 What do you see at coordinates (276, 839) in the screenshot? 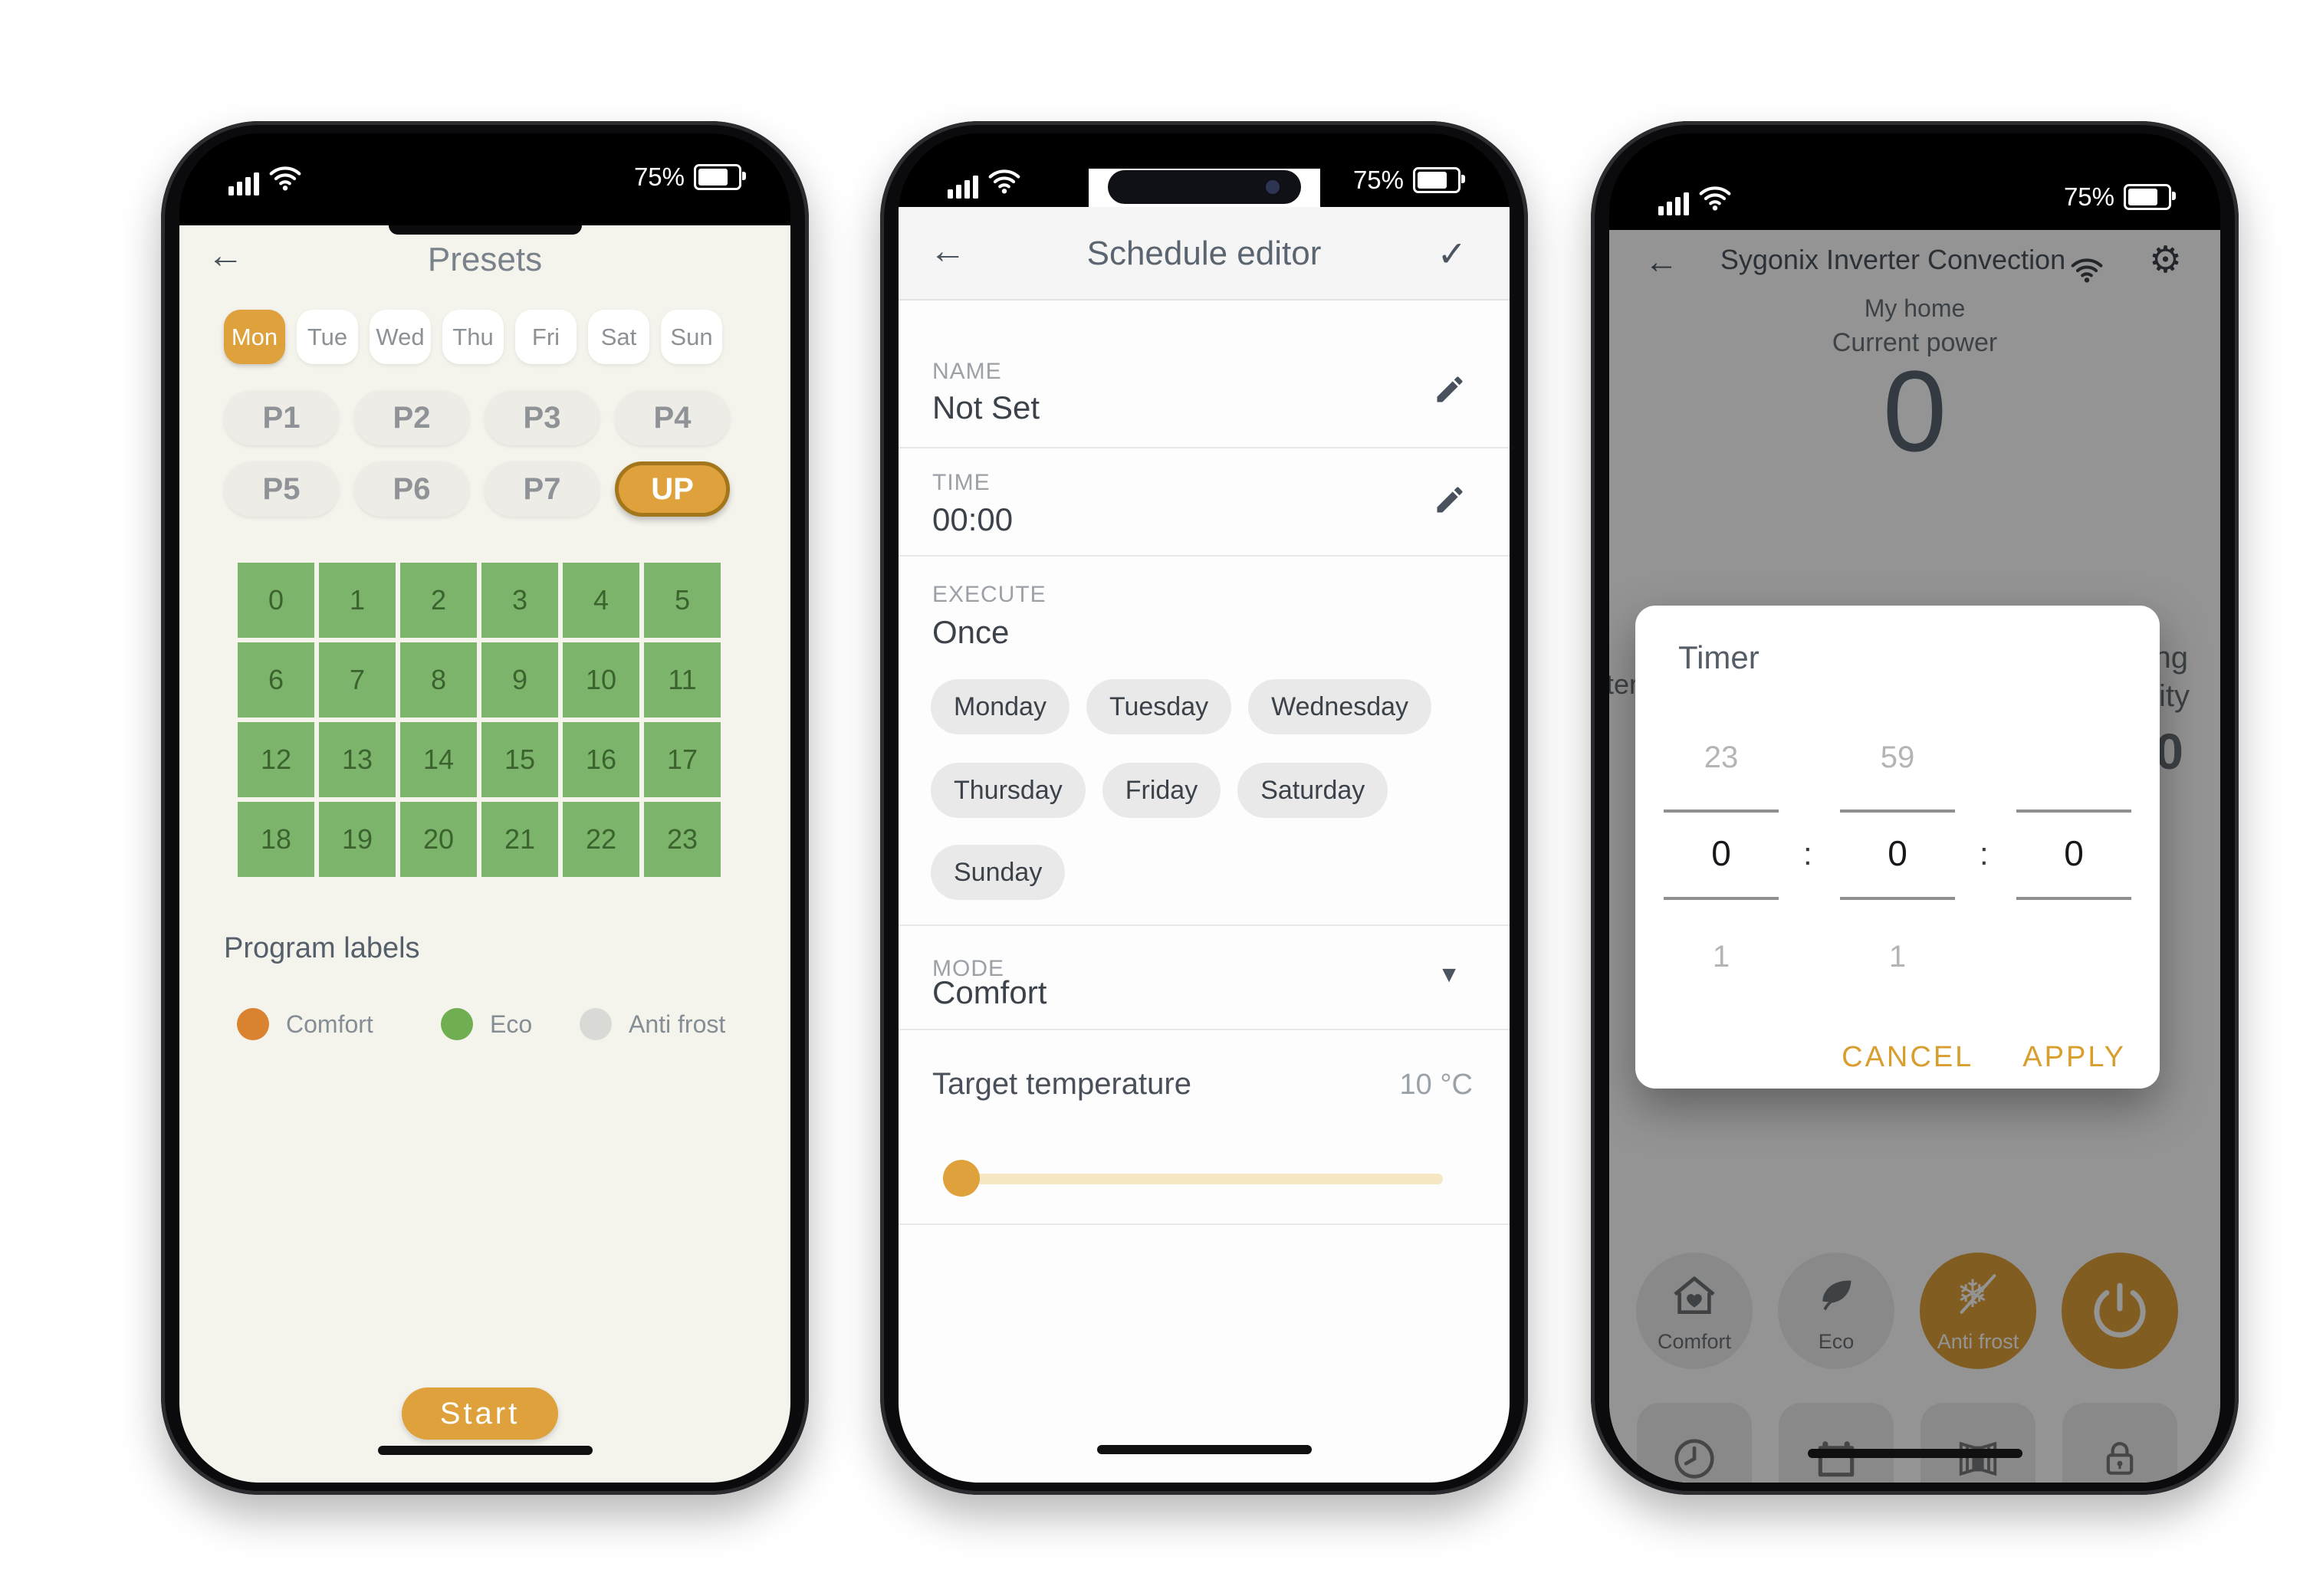
I see `hour-cell-18: 18` at bounding box center [276, 839].